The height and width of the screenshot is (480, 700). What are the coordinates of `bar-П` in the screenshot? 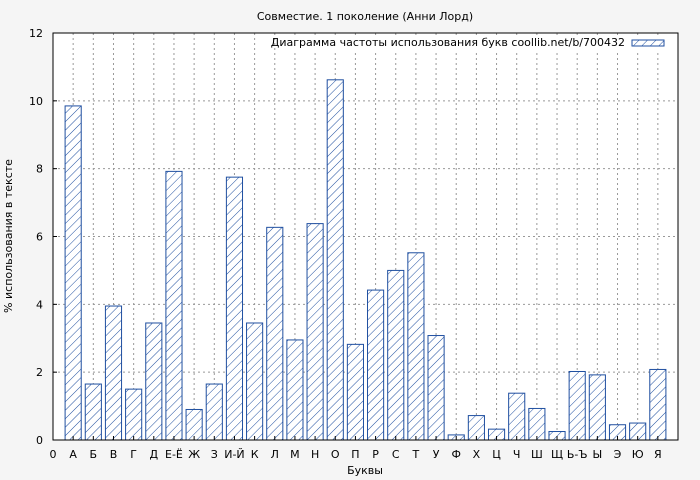 It's located at (355, 392).